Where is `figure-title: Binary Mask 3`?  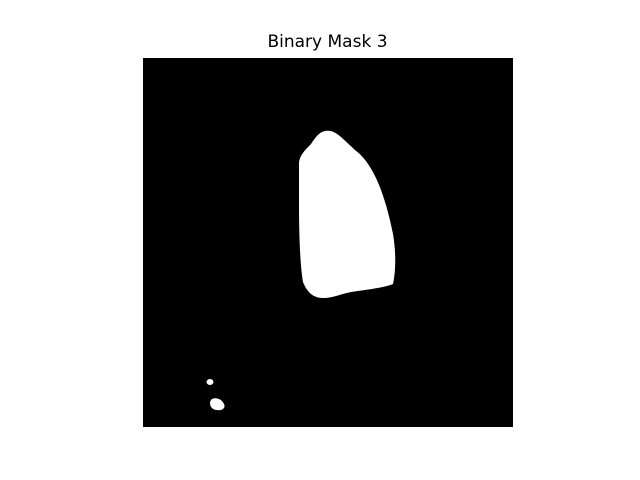
figure-title: Binary Mask 3 is located at coordinates (327, 42).